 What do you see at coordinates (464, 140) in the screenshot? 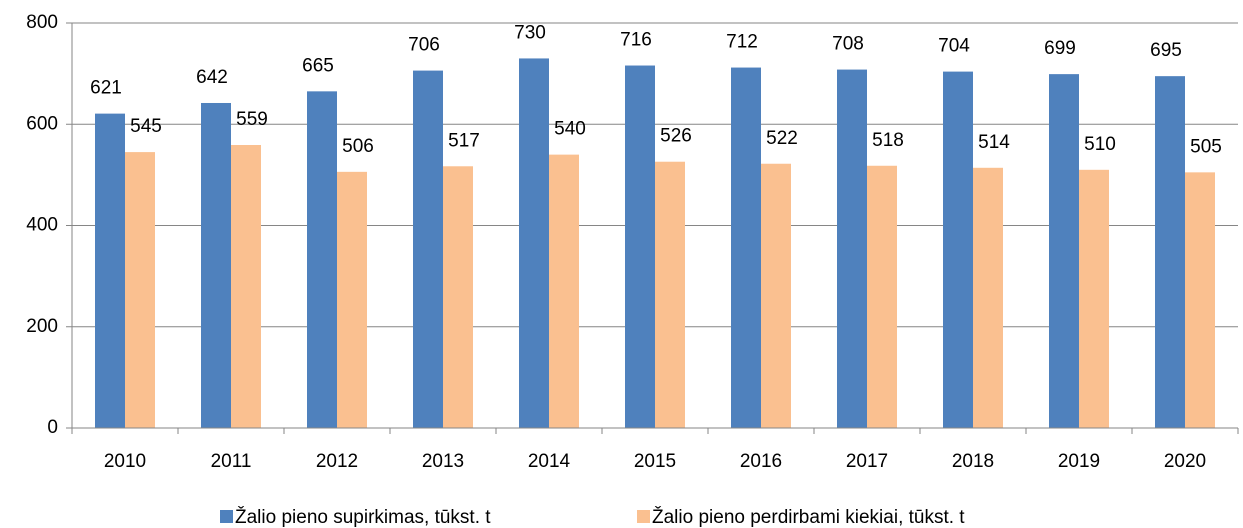
I see `data-label: 517` at bounding box center [464, 140].